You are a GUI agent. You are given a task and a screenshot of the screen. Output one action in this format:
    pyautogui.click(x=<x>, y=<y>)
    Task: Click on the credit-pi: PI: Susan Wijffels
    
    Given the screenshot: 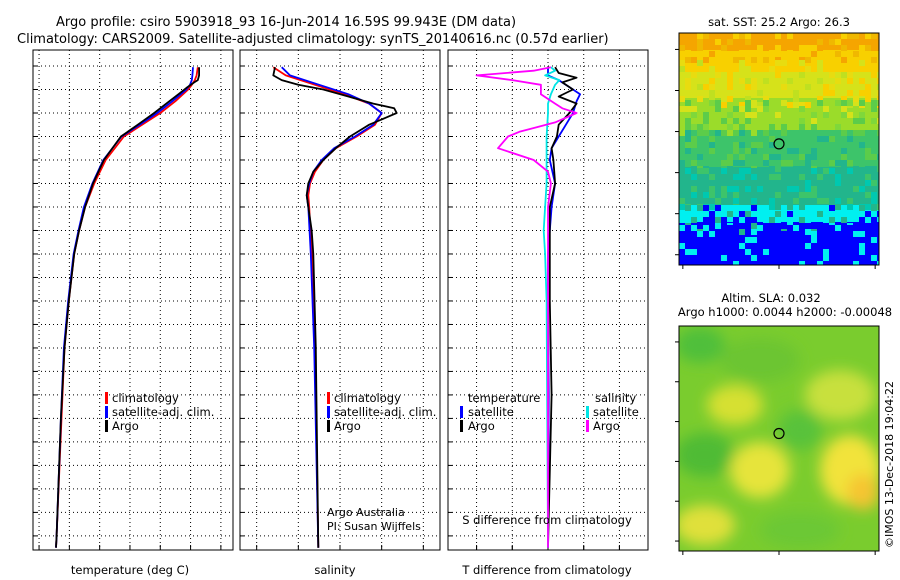 What is the action you would take?
    pyautogui.click(x=374, y=526)
    